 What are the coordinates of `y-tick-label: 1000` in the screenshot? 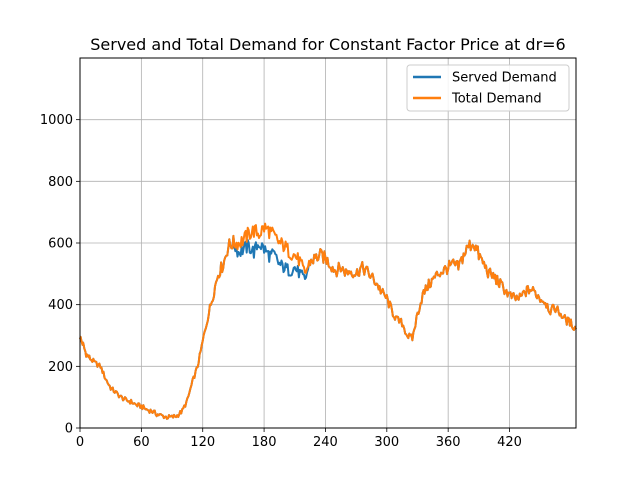 It's located at (56, 120).